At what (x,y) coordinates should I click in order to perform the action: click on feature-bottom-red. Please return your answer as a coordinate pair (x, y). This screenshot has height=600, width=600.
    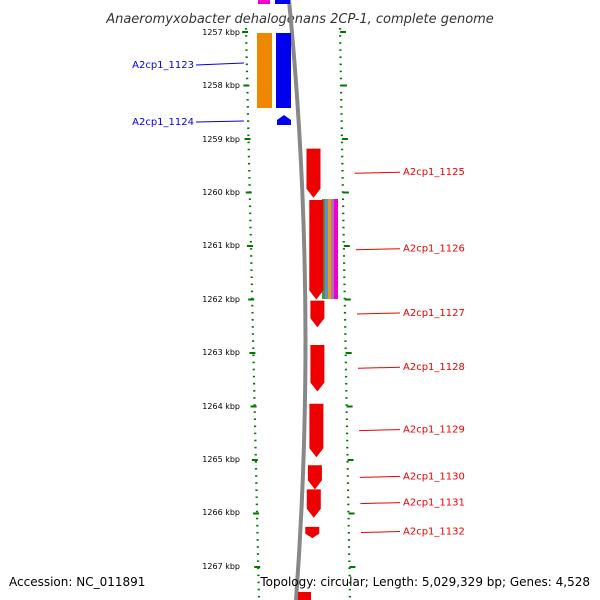
    Looking at the image, I should click on (304, 596).